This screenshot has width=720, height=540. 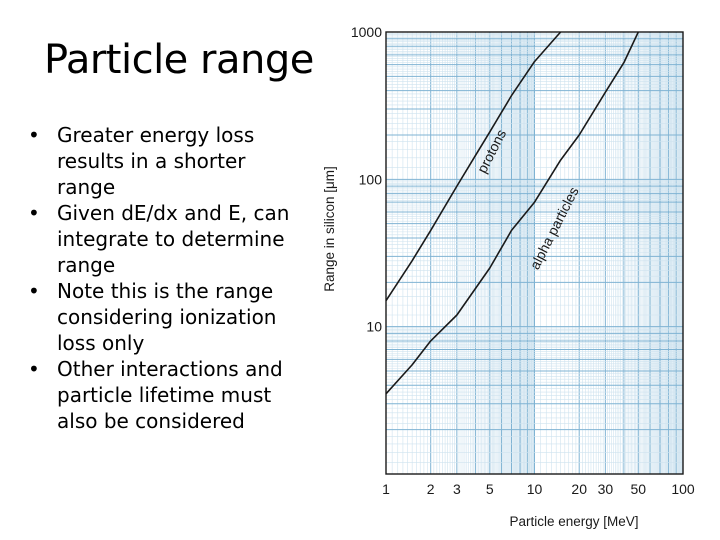 I want to click on x-tick-label: 1, so click(x=386, y=489).